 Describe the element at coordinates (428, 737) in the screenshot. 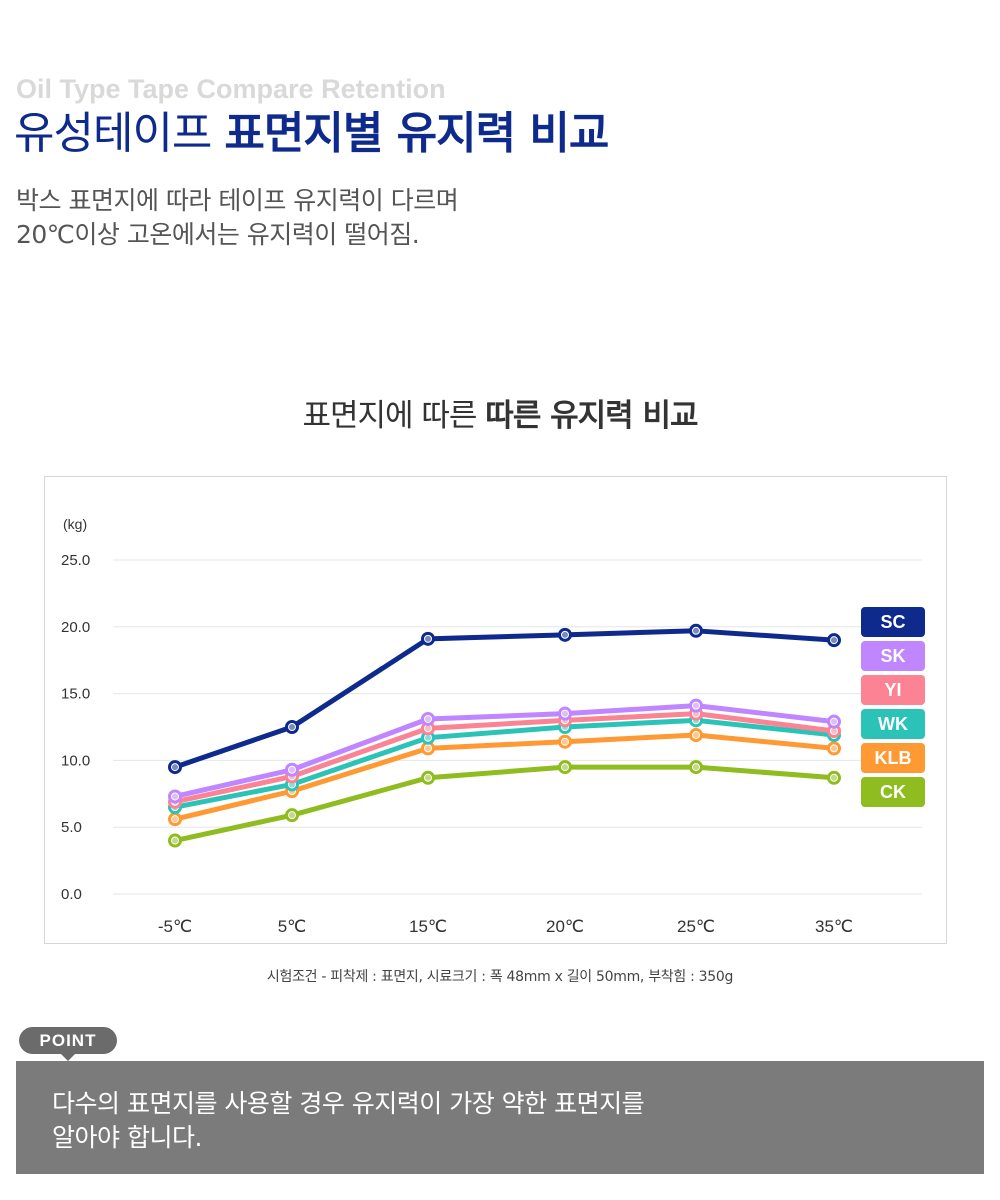

I see `data-point-center-wk` at that location.